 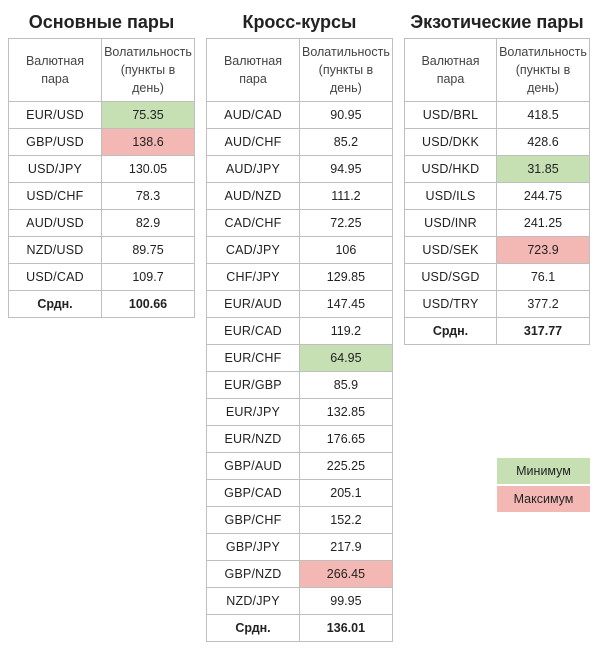 What do you see at coordinates (543, 70) in the screenshot?
I see `column-header-volatility: Волатильность (пункты в день)` at bounding box center [543, 70].